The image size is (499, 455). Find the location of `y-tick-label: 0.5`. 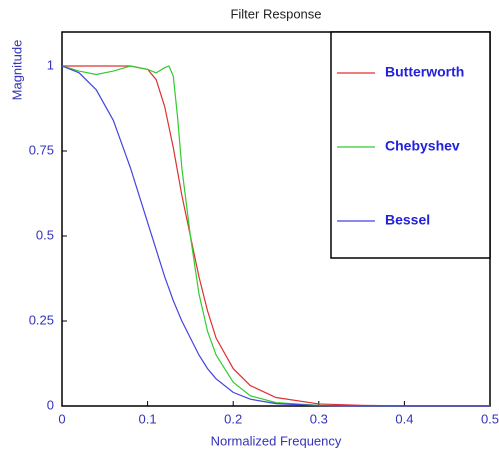

y-tick-label: 0.5 is located at coordinates (45, 234).